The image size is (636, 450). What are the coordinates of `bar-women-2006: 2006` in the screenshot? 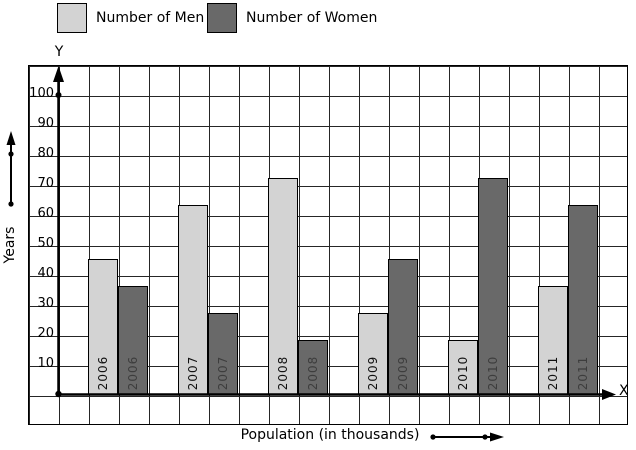 It's located at (133, 340).